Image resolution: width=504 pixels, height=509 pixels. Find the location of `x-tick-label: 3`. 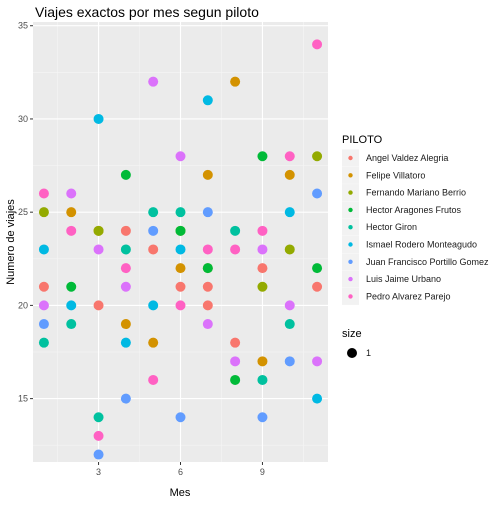

x-tick-label: 3 is located at coordinates (98, 472).